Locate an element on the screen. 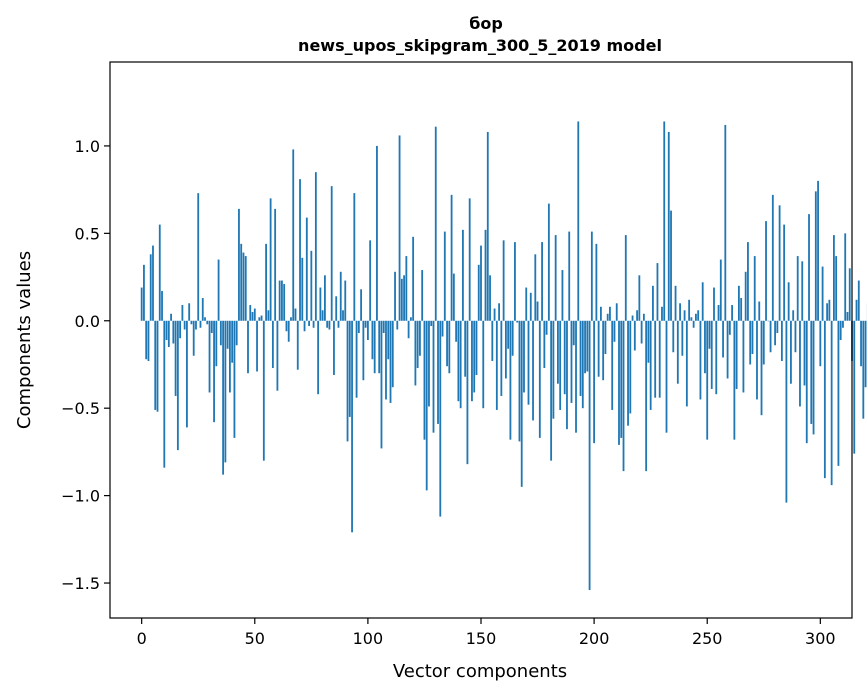  y-tick-label: 1.0 is located at coordinates (87, 146).